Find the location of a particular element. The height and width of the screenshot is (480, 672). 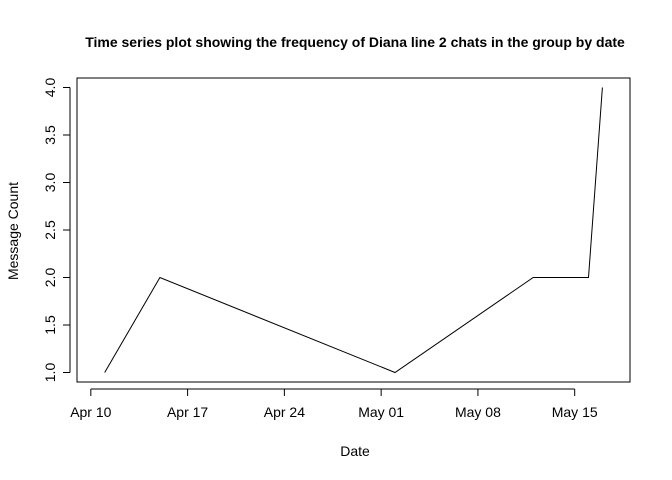

x-tick-label: Apr 24 is located at coordinates (284, 412).